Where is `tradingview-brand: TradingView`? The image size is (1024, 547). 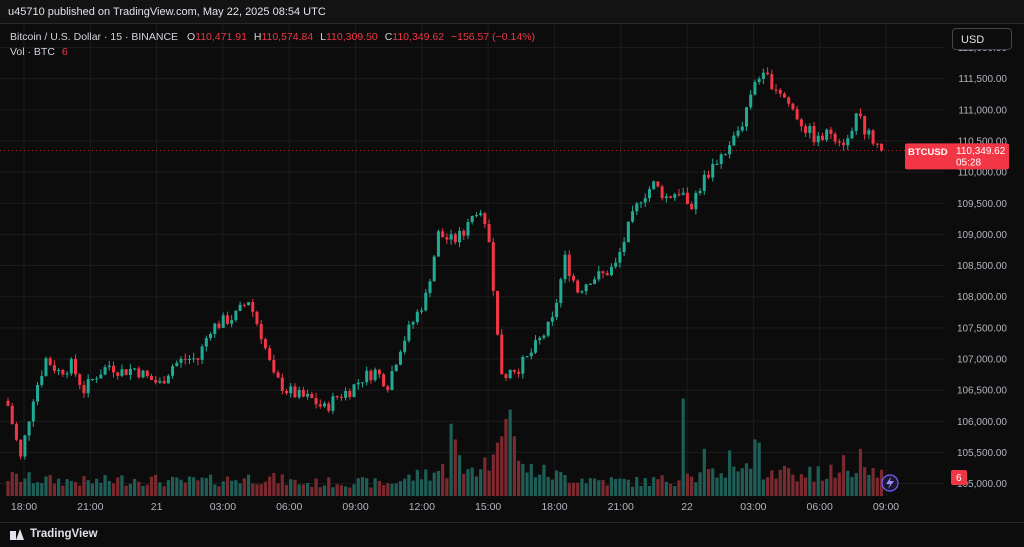
tradingview-brand: TradingView is located at coordinates (54, 534).